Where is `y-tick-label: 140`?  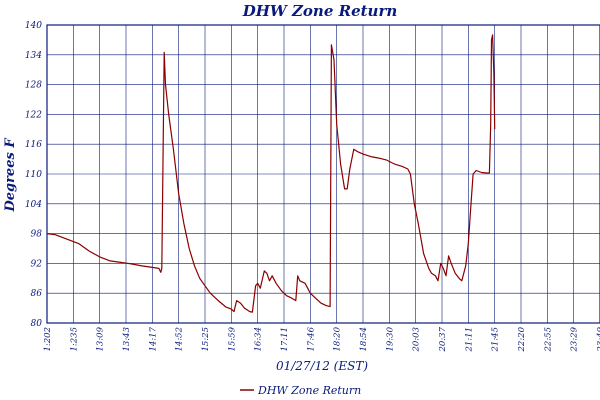 y-tick-label: 140 is located at coordinates (33, 26).